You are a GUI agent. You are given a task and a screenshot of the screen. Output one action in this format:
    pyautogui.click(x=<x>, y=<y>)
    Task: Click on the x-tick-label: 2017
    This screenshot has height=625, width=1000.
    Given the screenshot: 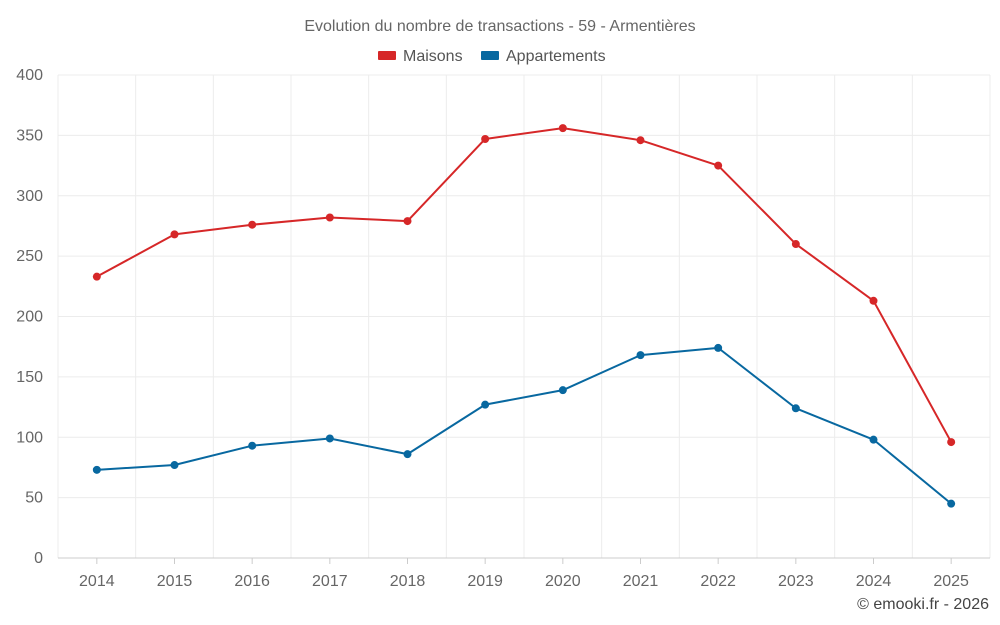 What is the action you would take?
    pyautogui.click(x=330, y=581)
    